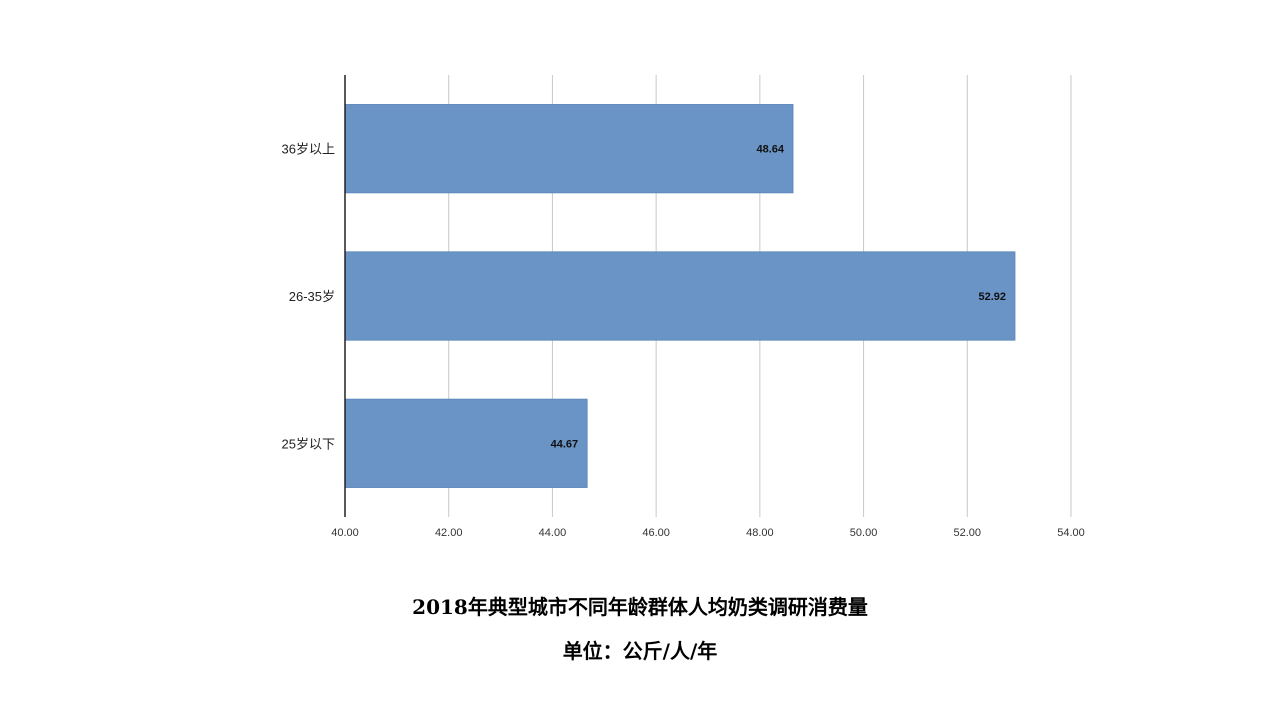 This screenshot has height=720, width=1280. I want to click on category-label: 25岁以下, so click(308, 443).